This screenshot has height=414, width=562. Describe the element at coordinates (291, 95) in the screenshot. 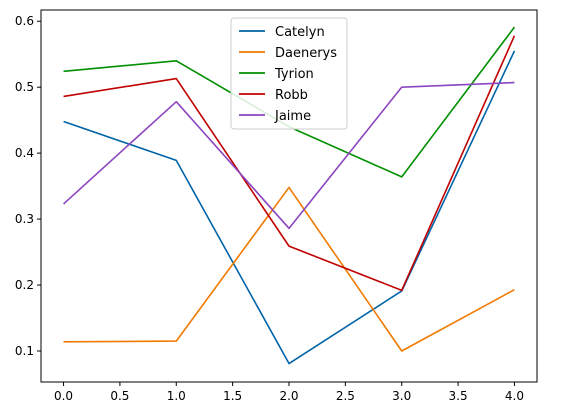

I see `legend-label-robb: Robb` at that location.